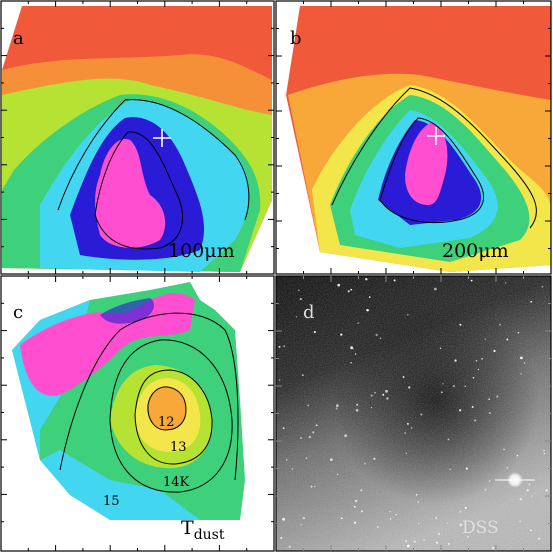  Describe the element at coordinates (153, 160) in the screenshot. I see `map-a-contour` at that location.